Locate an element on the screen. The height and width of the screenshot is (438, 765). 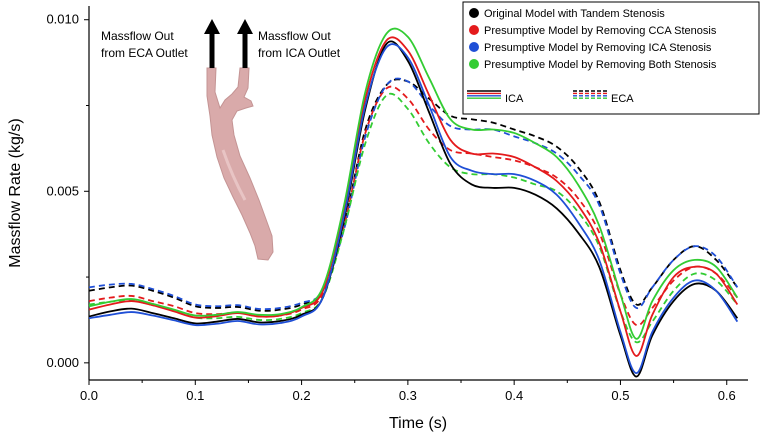
y-tick-label: 0.000 is located at coordinates (62, 362).